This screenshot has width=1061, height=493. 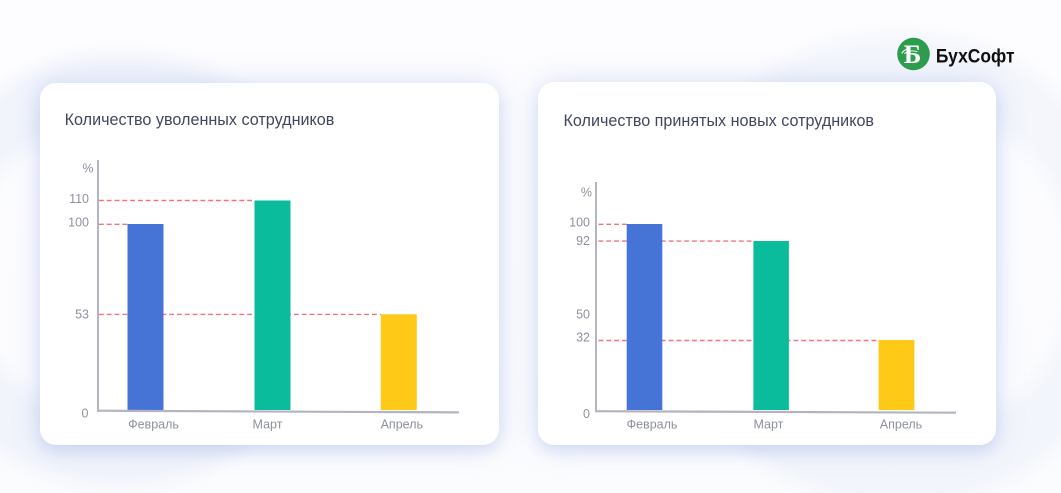 I want to click on svg-text: 50, so click(x=583, y=315).